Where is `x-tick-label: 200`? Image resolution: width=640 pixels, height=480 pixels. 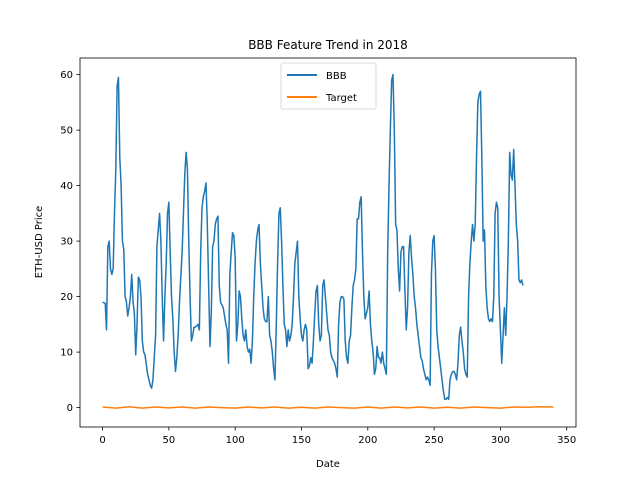
x-tick-label: 200 is located at coordinates (367, 440).